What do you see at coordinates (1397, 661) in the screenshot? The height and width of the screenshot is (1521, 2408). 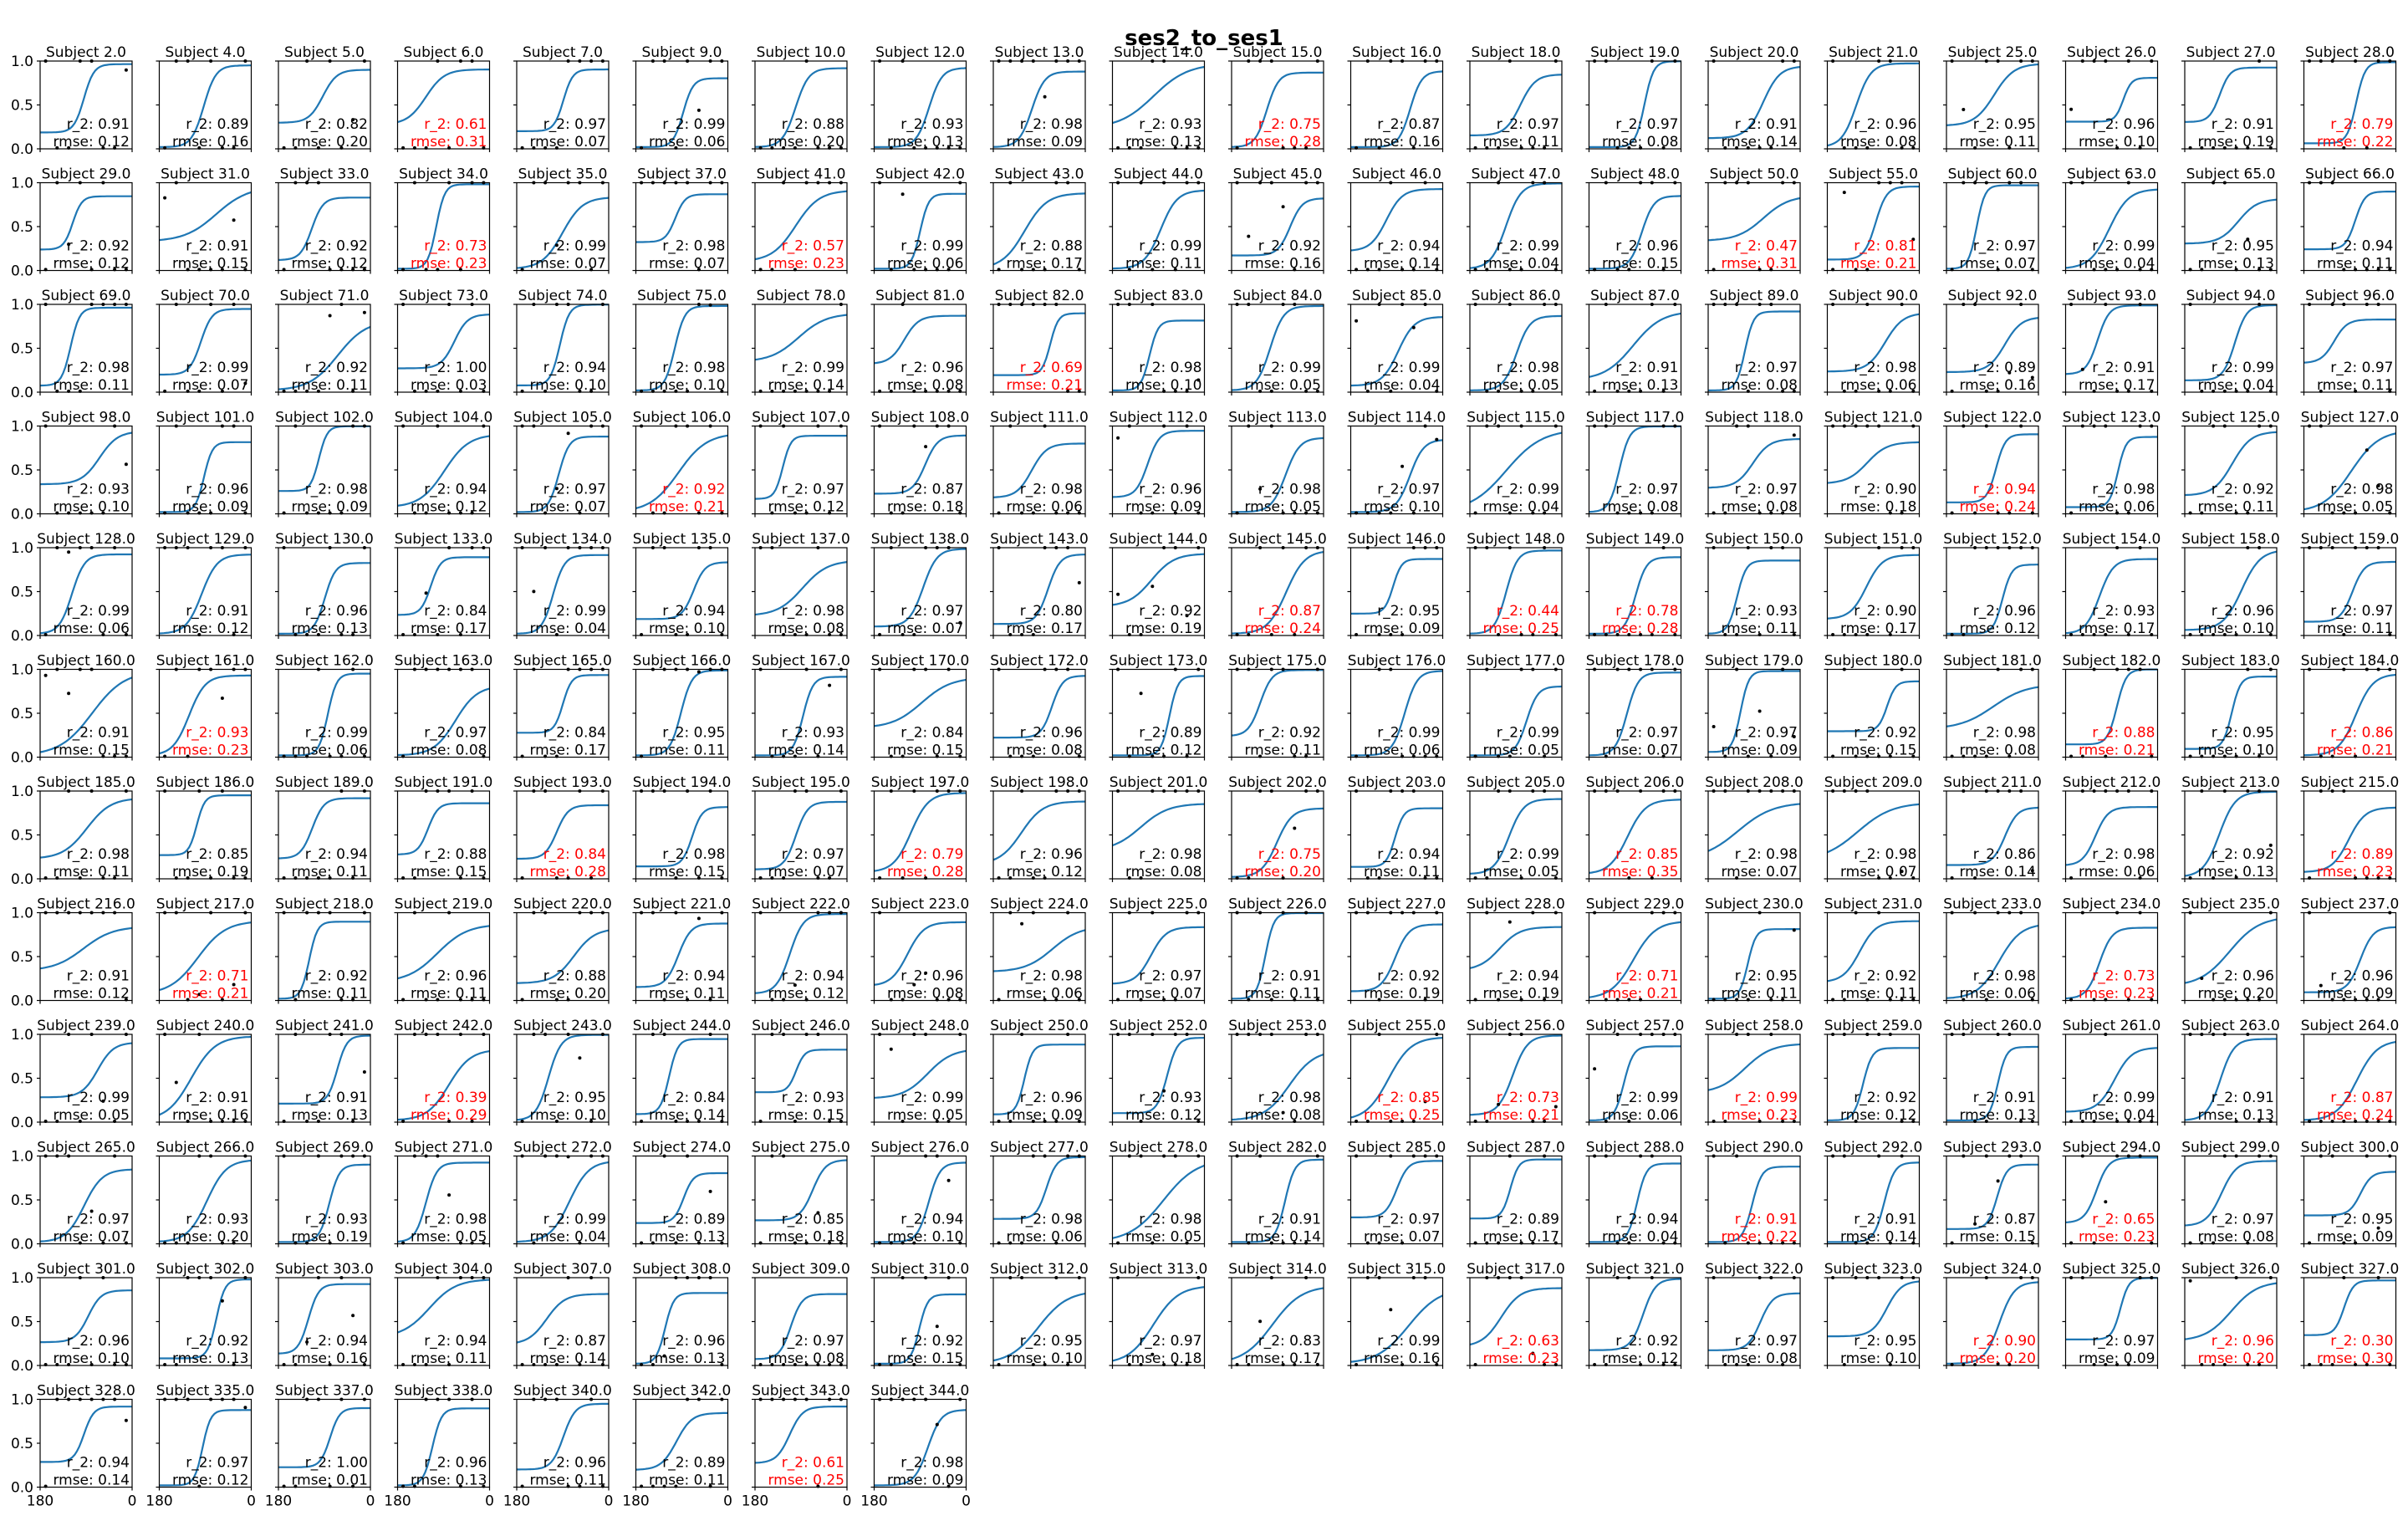 I see `subplot-title: Subject 176.0` at bounding box center [1397, 661].